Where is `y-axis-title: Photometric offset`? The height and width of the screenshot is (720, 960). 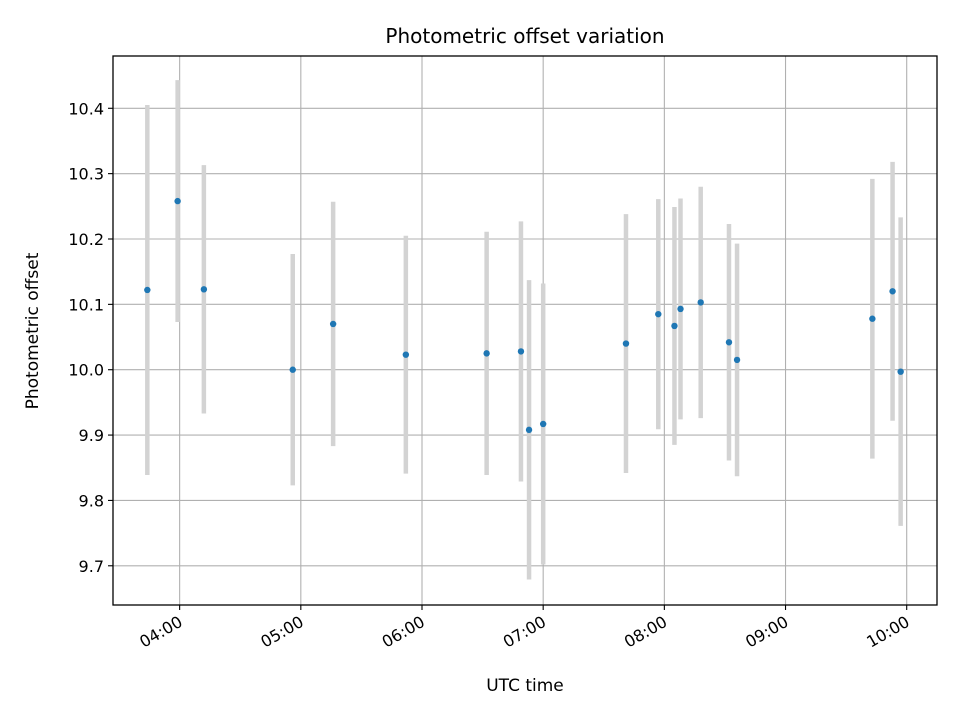 y-axis-title: Photometric offset is located at coordinates (33, 330).